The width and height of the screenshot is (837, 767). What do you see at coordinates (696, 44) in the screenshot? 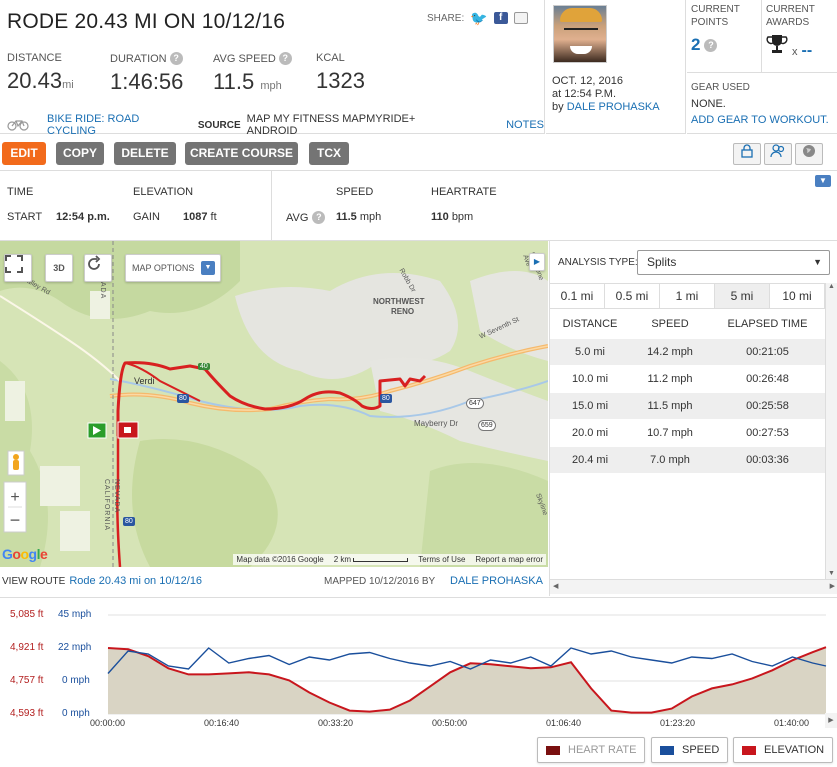
I see `current-points-value: 2` at bounding box center [696, 44].